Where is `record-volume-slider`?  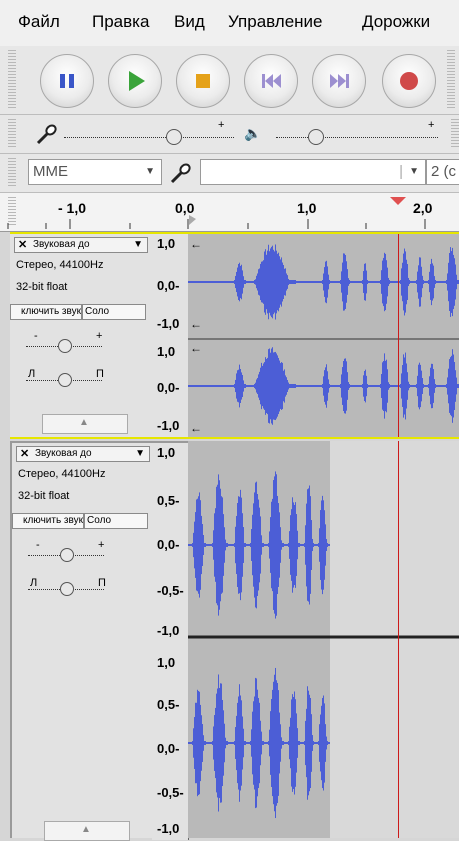
record-volume-slider is located at coordinates (149, 137).